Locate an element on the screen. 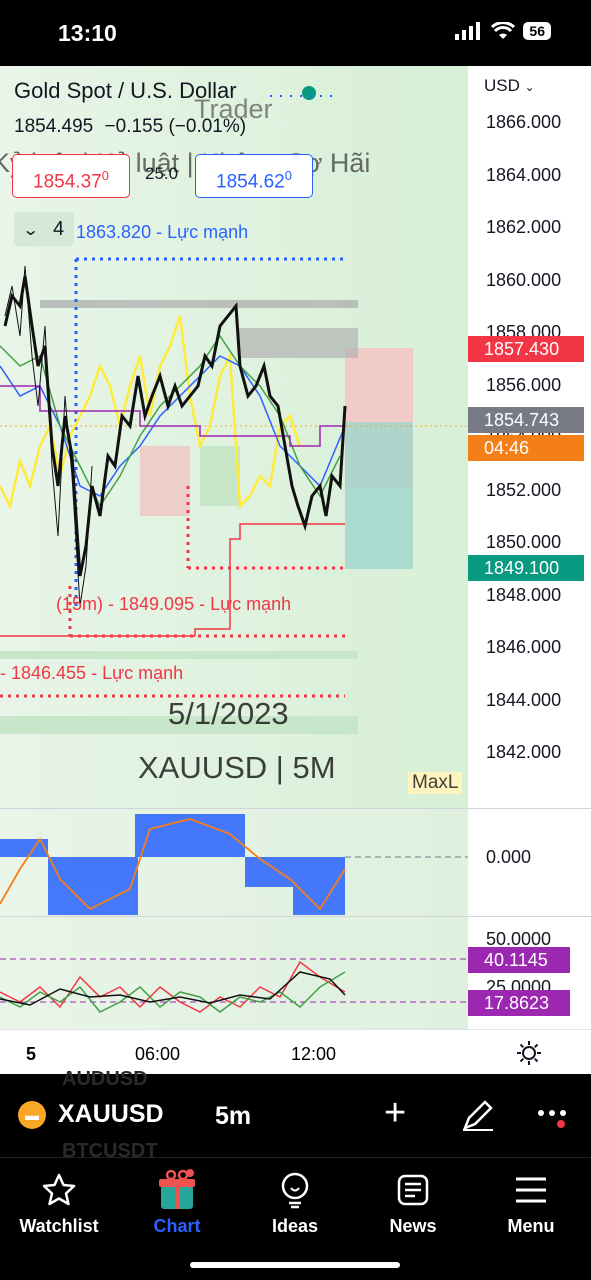 This screenshot has width=591, height=1280. price-tick: 1844.000 is located at coordinates (524, 699).